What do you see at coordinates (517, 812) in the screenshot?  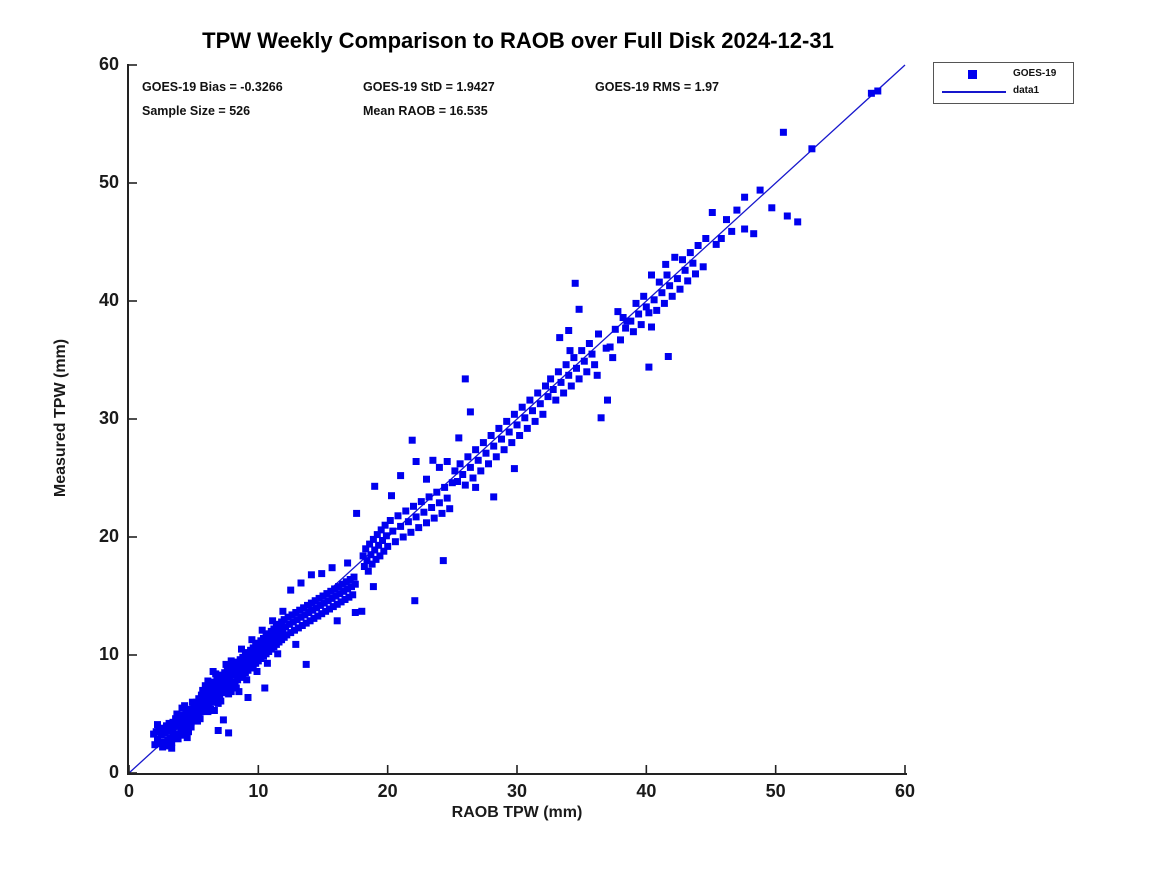 I see `x-axis-label: RAOB TPW (mm)` at bounding box center [517, 812].